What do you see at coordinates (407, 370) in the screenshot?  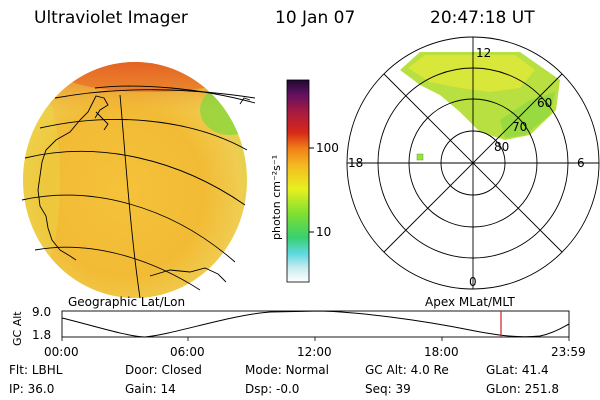 I see `status-gc-alt: GC Alt: 4.0 Re` at bounding box center [407, 370].